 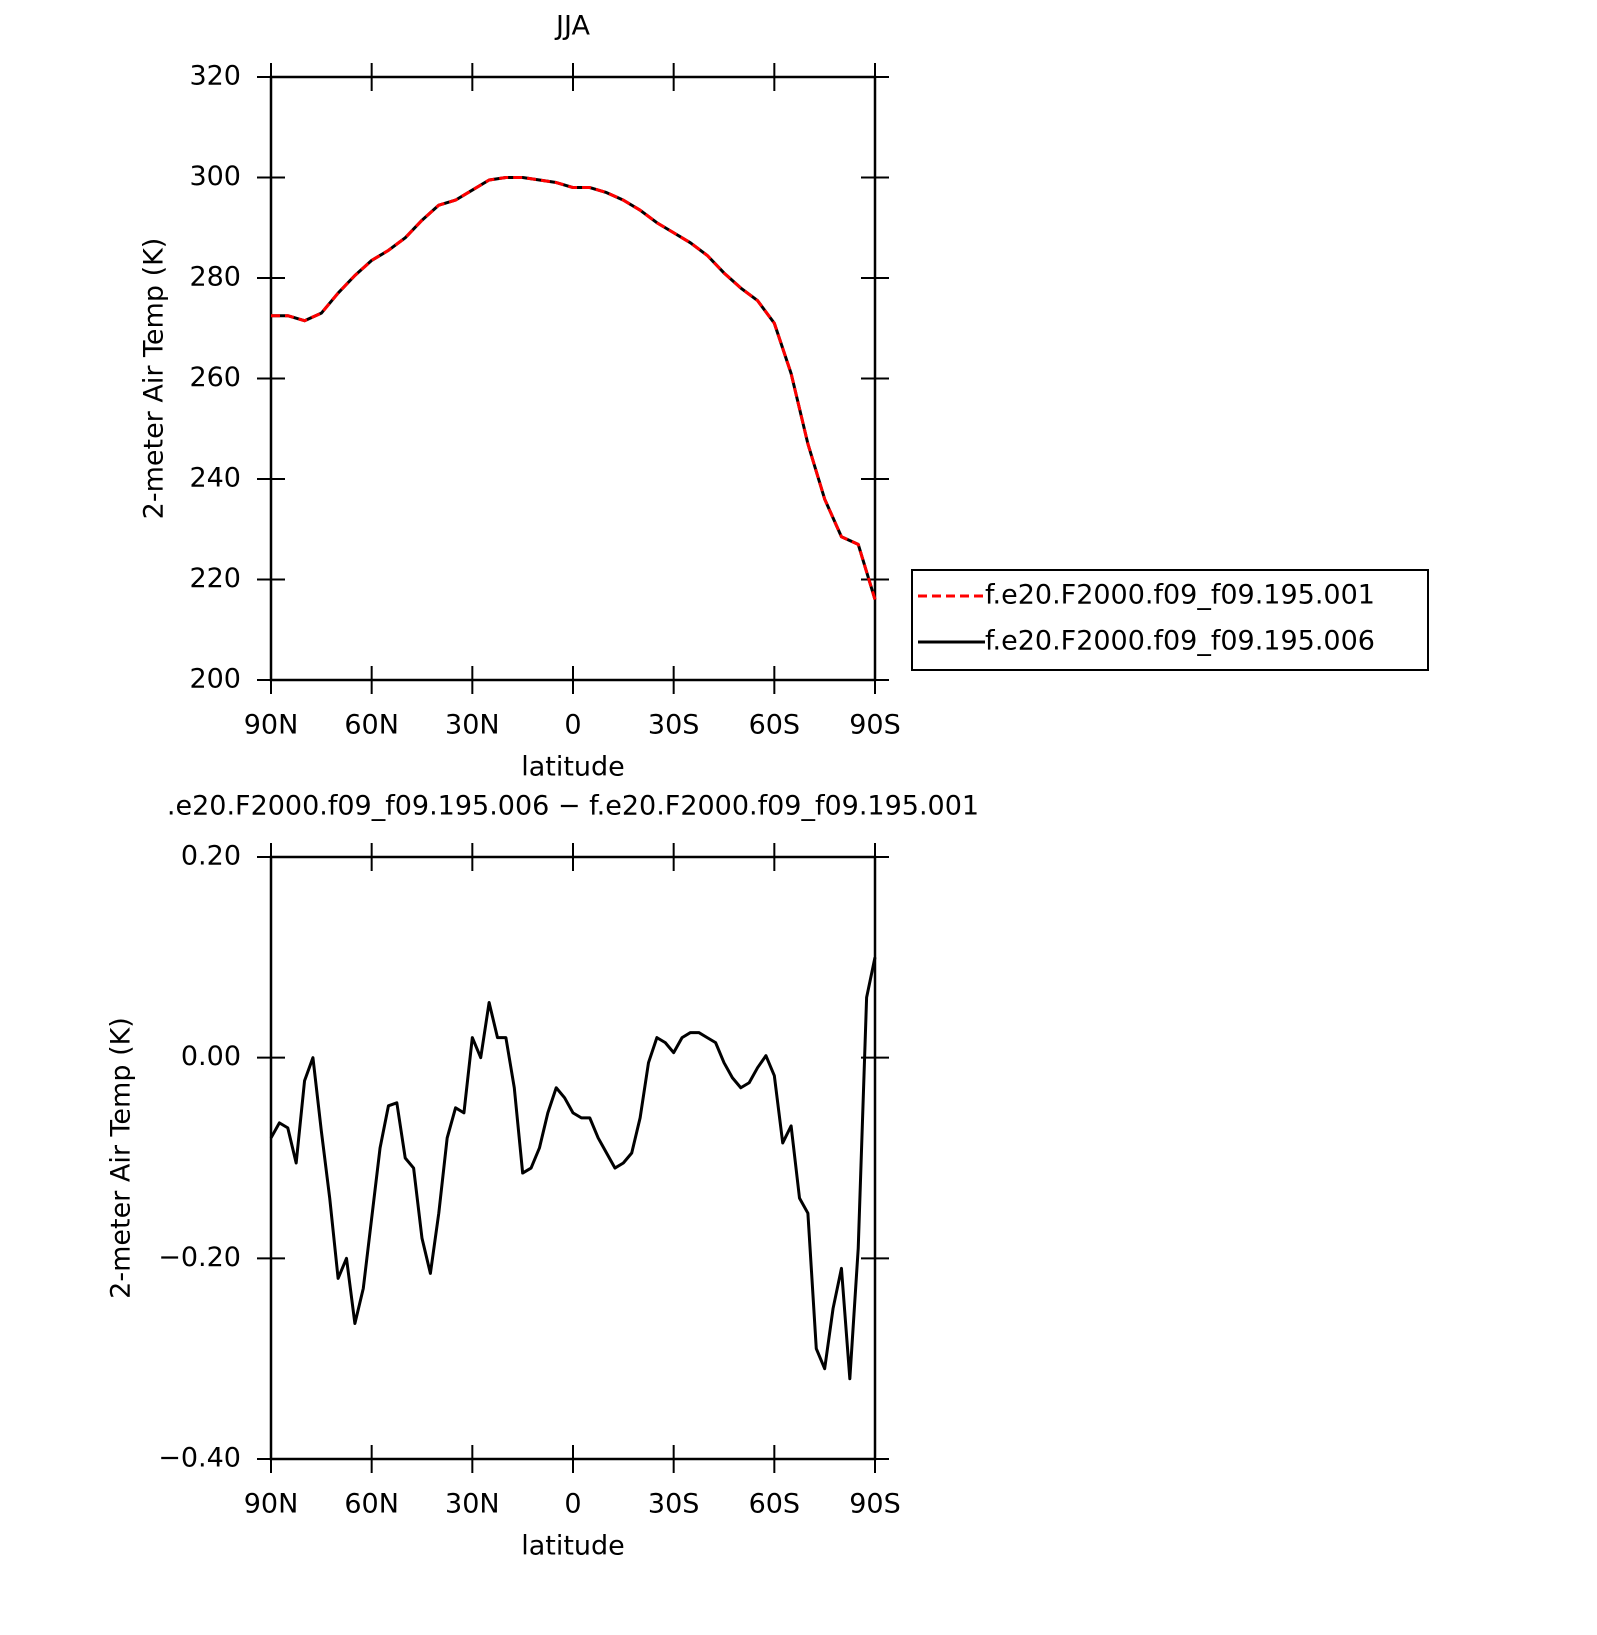 What do you see at coordinates (215, 76) in the screenshot?
I see `y-tick-label: 320` at bounding box center [215, 76].